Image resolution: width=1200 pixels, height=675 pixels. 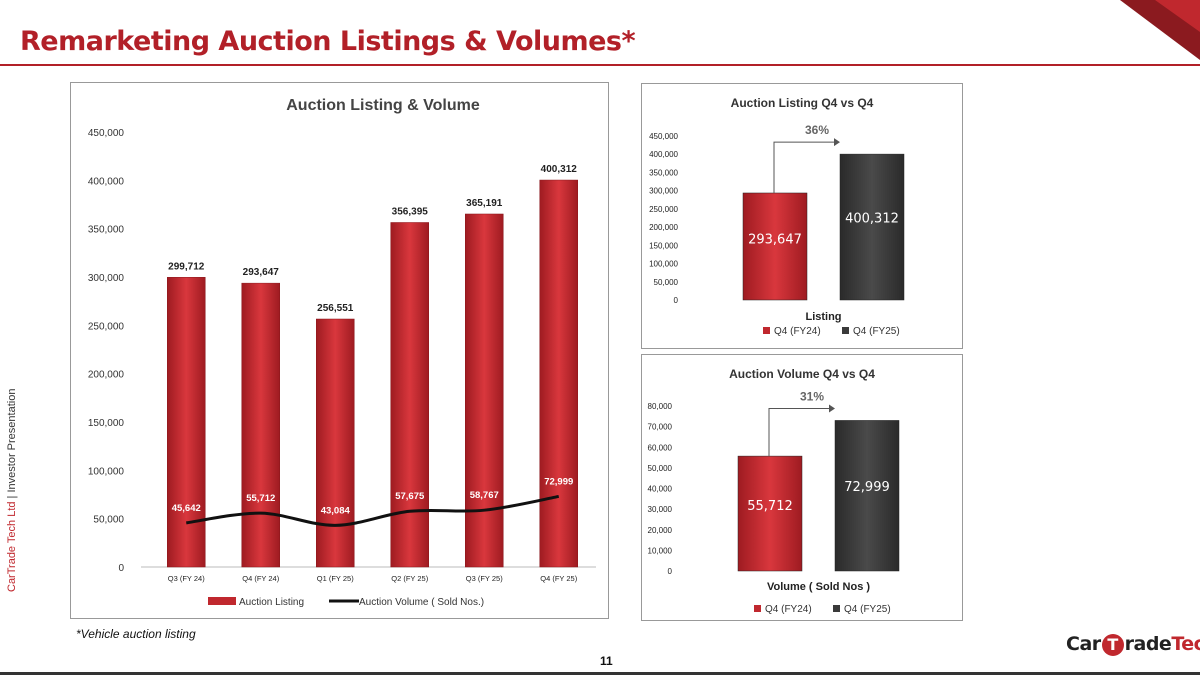 I want to click on logo-car: Car, so click(x=1083, y=644).